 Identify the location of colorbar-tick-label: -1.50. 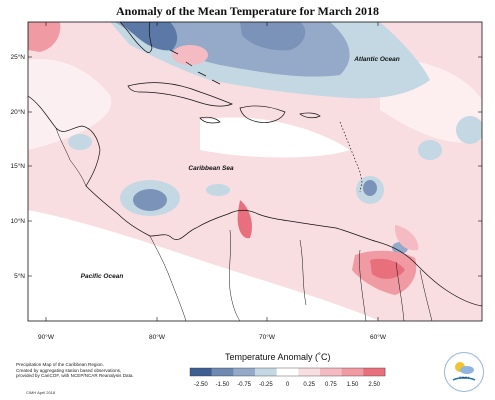
(223, 385).